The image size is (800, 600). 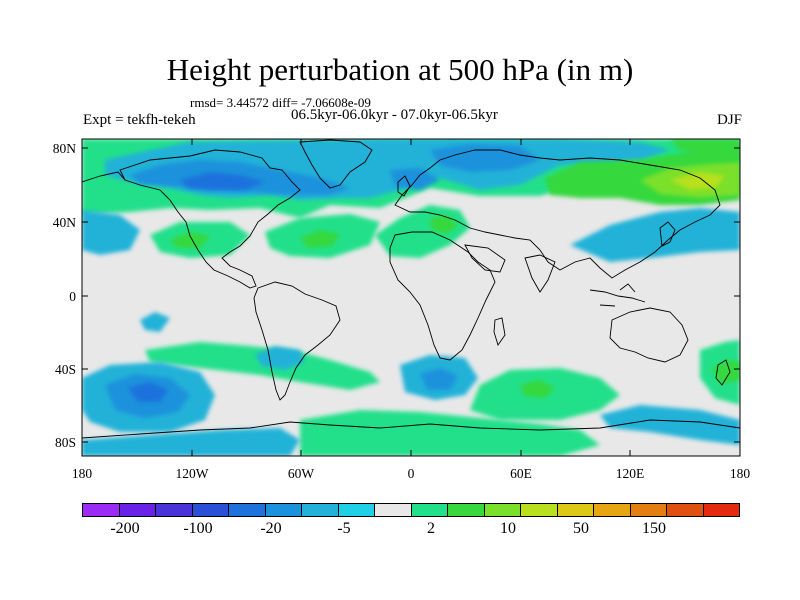 What do you see at coordinates (210, 219) in the screenshot?
I see `coast-north-america` at bounding box center [210, 219].